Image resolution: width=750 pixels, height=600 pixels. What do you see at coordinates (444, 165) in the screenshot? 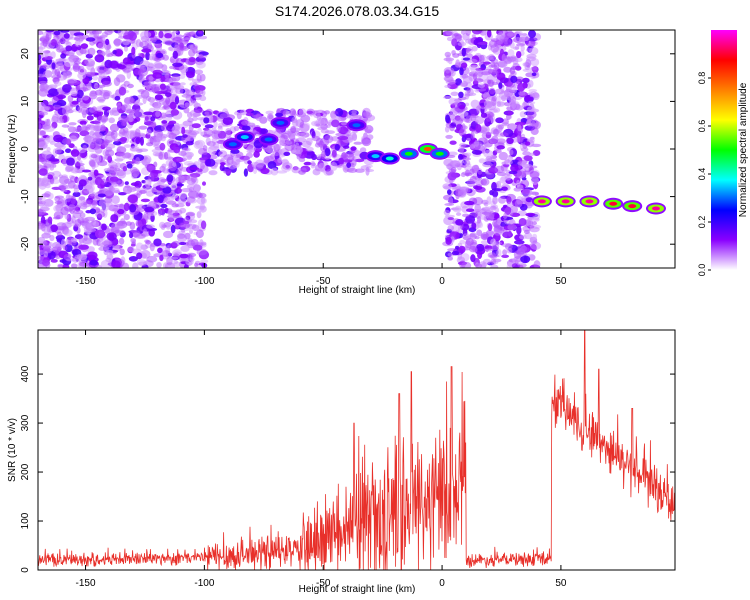
I see `spectrogram-ridge` at bounding box center [444, 165].